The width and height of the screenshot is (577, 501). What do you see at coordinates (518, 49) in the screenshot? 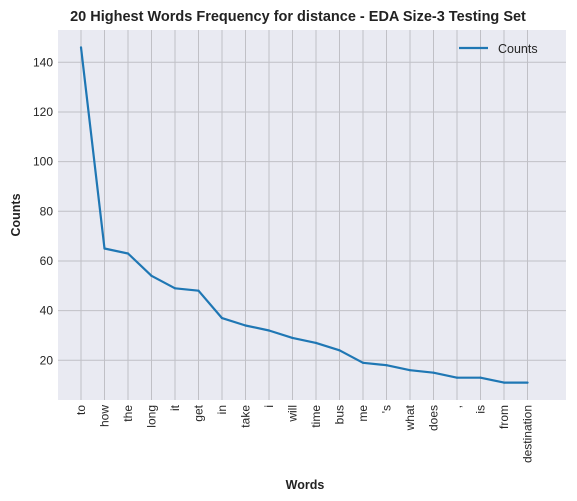
I see `legend-label-counts: Counts` at bounding box center [518, 49].